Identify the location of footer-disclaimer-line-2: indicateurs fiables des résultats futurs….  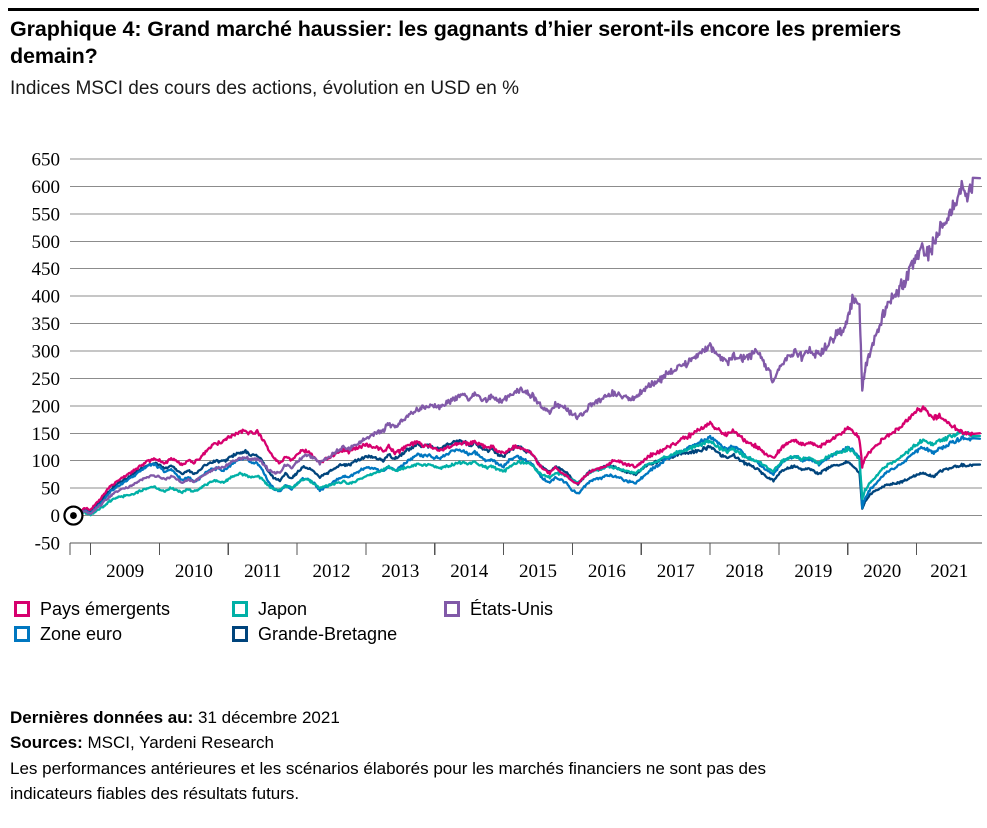
(155, 793).